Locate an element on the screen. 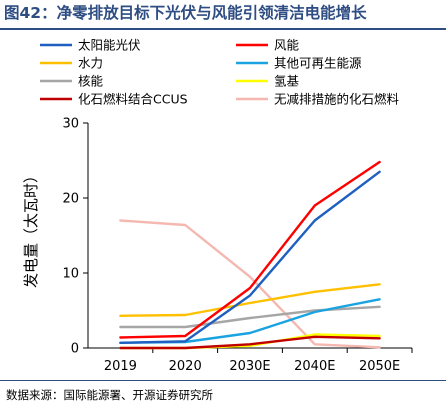 The image size is (446, 412). legend-label: 核能 is located at coordinates (91, 81).